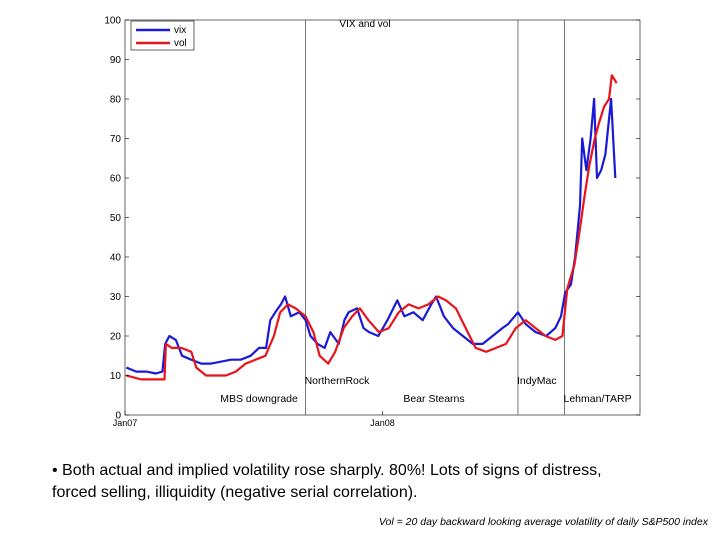 The width and height of the screenshot is (720, 540). Describe the element at coordinates (125, 423) in the screenshot. I see `x-tick-label: Jan07` at that location.